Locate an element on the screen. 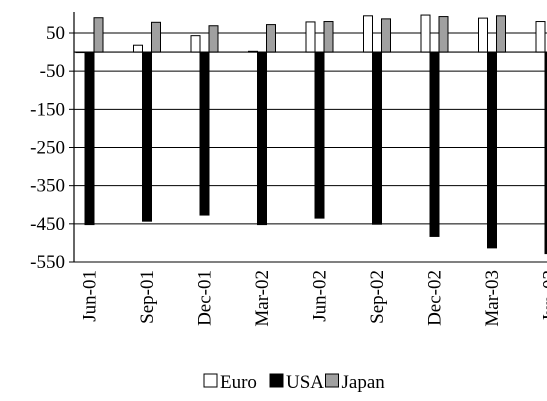 Image resolution: width=547 pixels, height=401 pixels. legend-label-japan: Japan is located at coordinates (364, 382).